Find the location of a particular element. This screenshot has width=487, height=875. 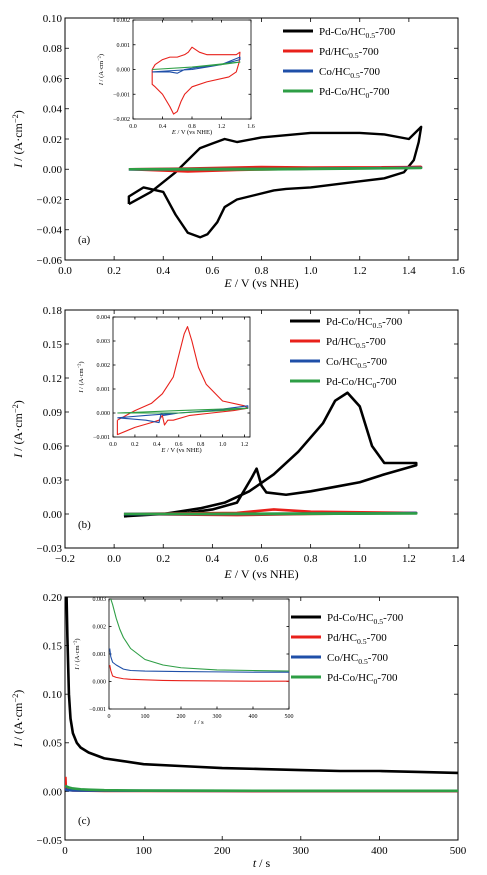

y-tick-label: −0.04 is located at coordinates (50, 231).